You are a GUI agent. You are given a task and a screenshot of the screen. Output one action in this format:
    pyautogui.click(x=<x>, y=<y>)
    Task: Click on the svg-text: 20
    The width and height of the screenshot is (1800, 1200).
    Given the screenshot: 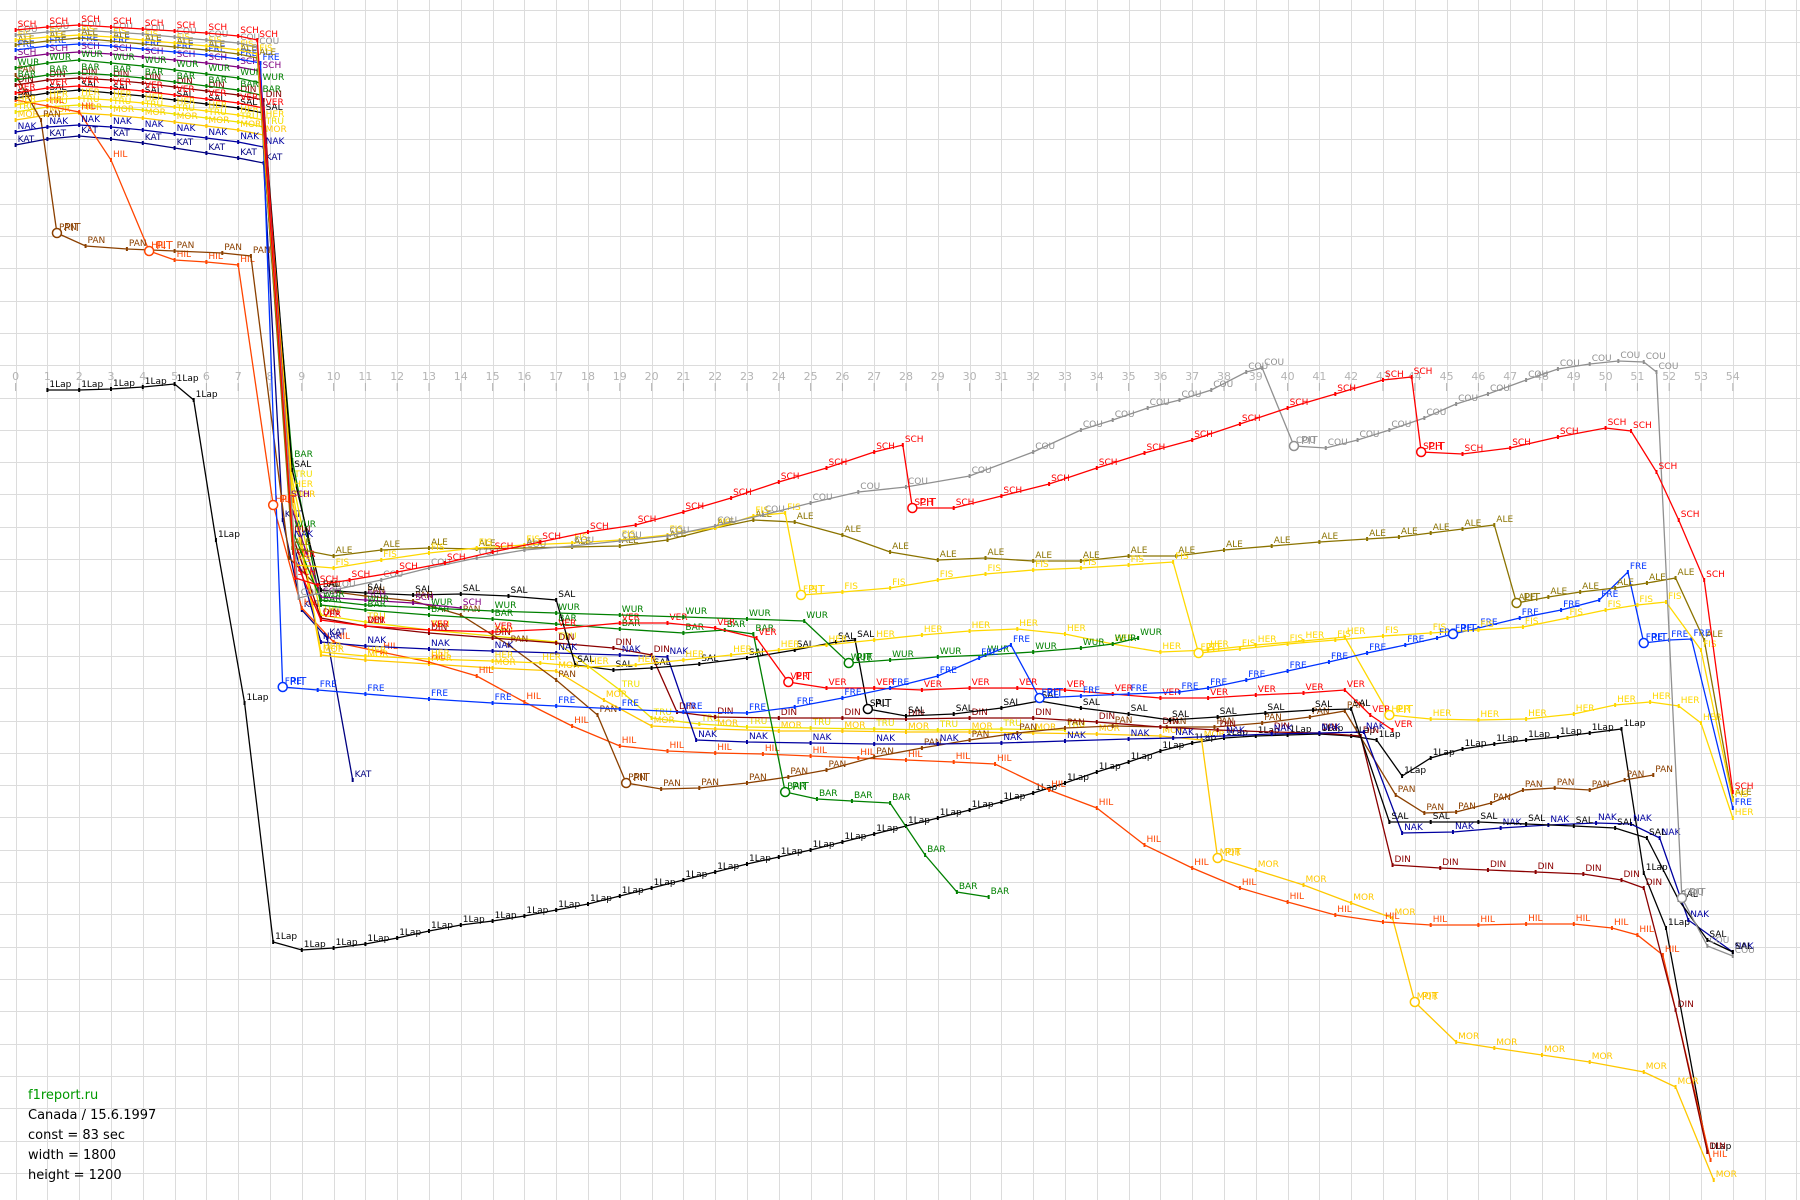 What is the action you would take?
    pyautogui.click(x=652, y=376)
    